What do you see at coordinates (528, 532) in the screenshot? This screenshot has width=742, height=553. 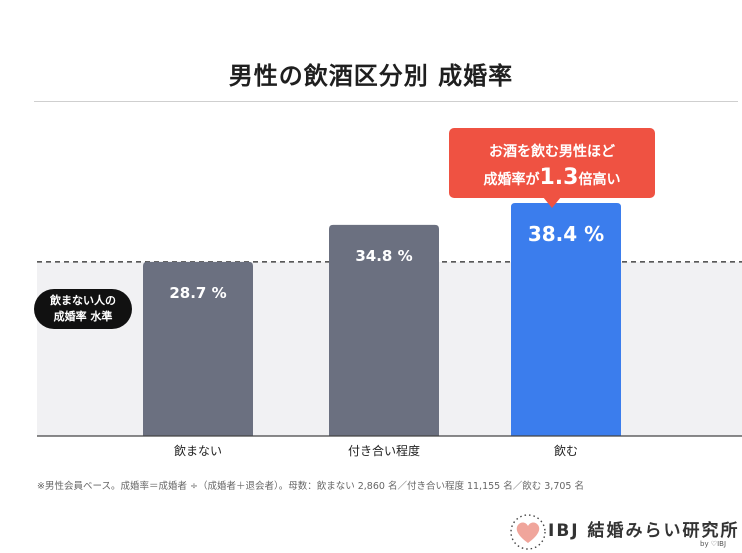 I see `heart-icon` at bounding box center [528, 532].